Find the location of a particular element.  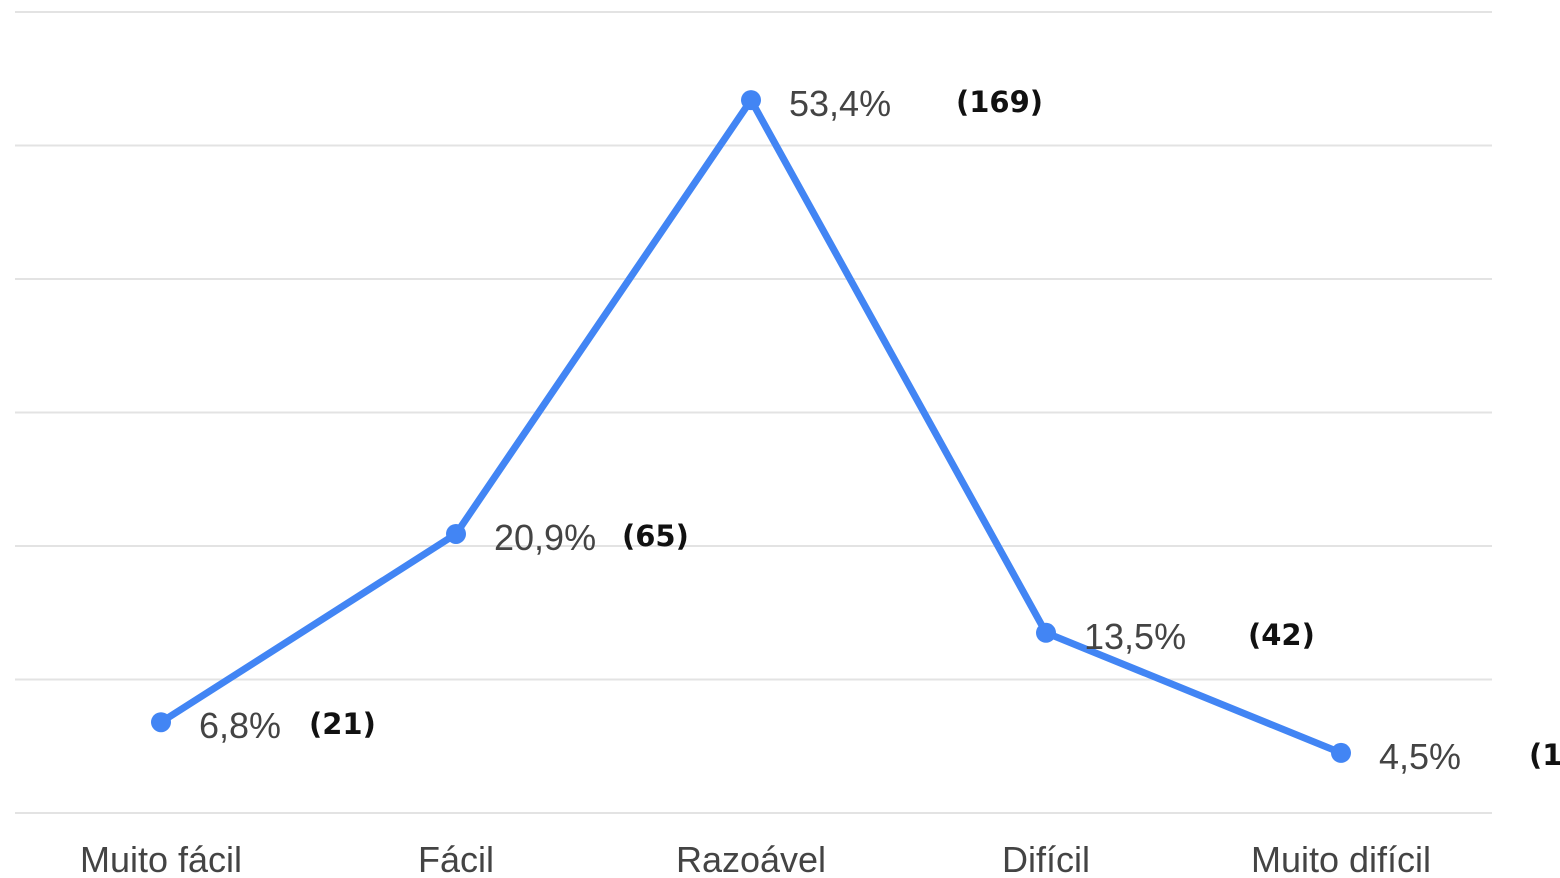

count-label: (65) is located at coordinates (655, 536).